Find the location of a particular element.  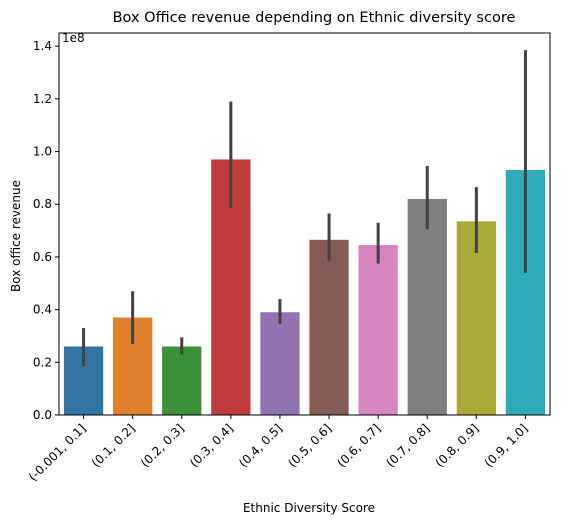

x-tick-label: (0.3, 0.4] is located at coordinates (211, 445).